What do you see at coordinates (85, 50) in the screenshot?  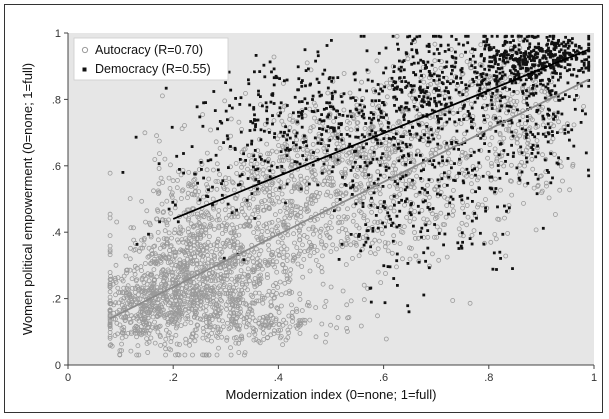 I see `legend-autocracy-marker` at bounding box center [85, 50].